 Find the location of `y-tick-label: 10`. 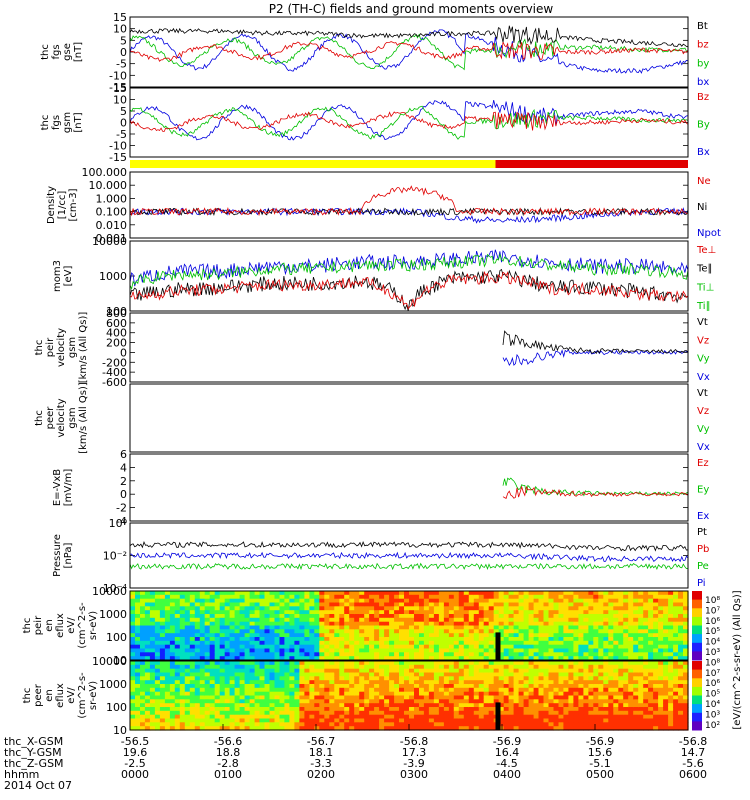

y-tick-label: 10 is located at coordinates (120, 730).